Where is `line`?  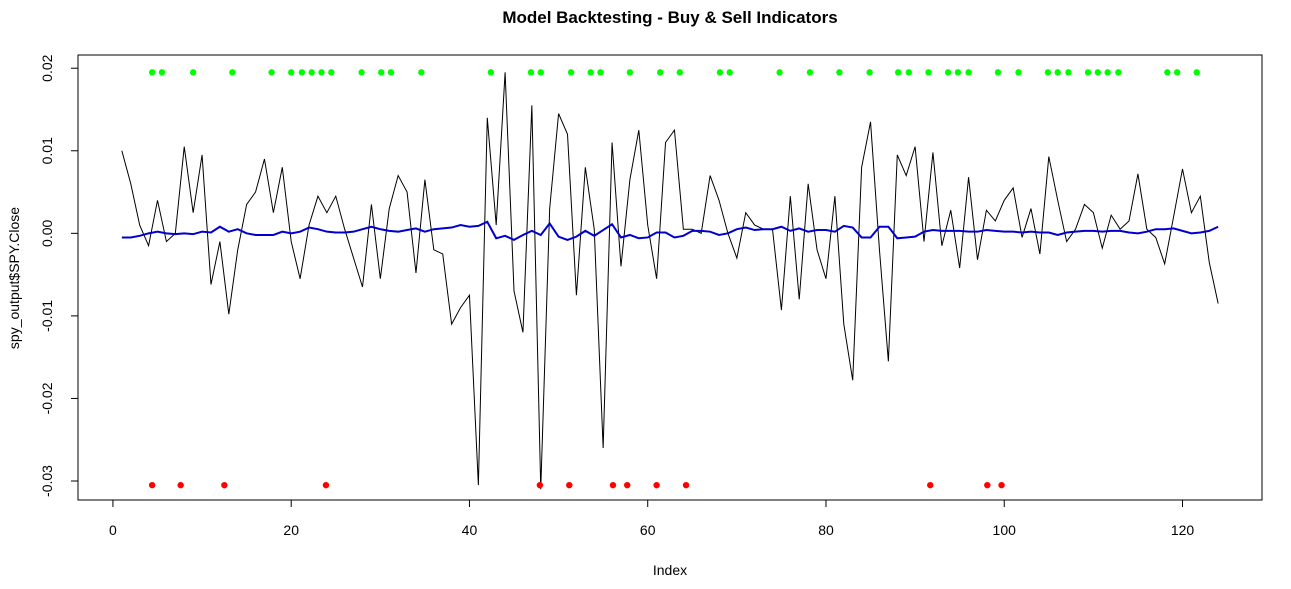
line is located at coordinates (670, 231).